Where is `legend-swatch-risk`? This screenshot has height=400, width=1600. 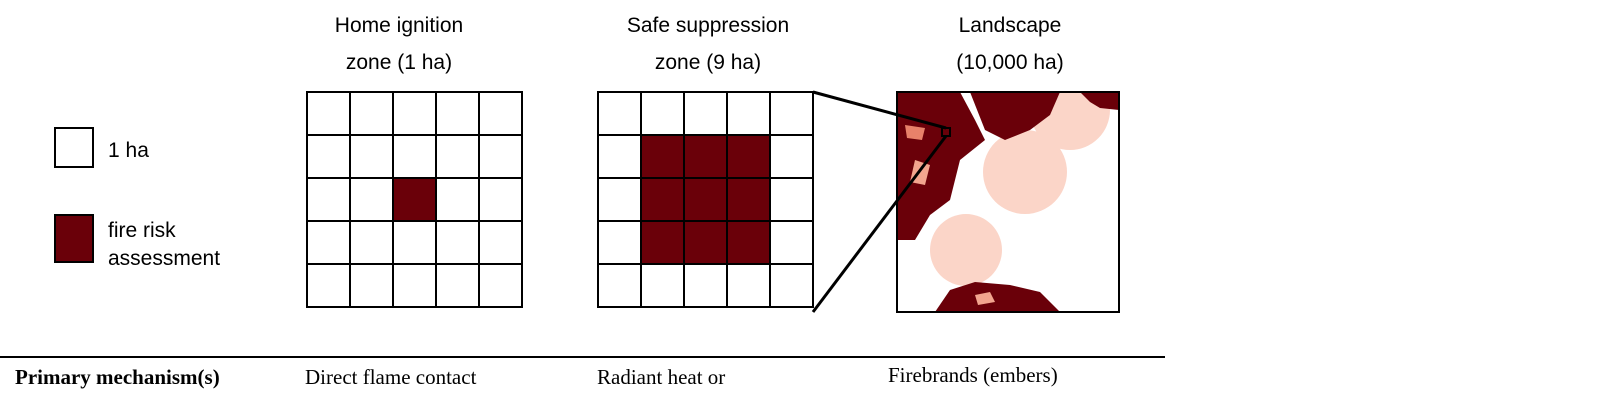
legend-swatch-risk is located at coordinates (74, 238).